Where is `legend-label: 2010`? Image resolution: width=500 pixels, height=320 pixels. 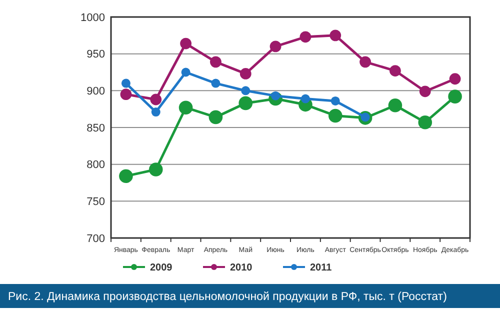
legend-label: 2010 is located at coordinates (241, 268).